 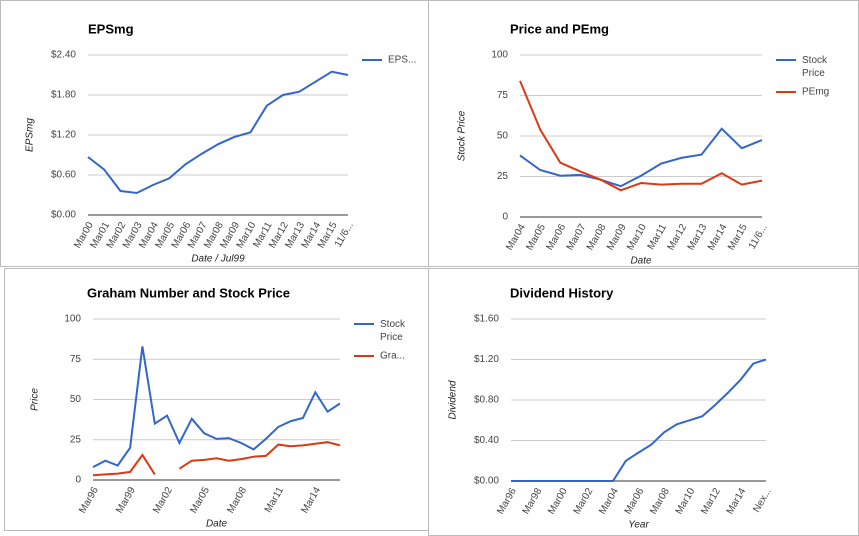 What do you see at coordinates (63, 95) in the screenshot?
I see `y-tick-label: $1.80` at bounding box center [63, 95].